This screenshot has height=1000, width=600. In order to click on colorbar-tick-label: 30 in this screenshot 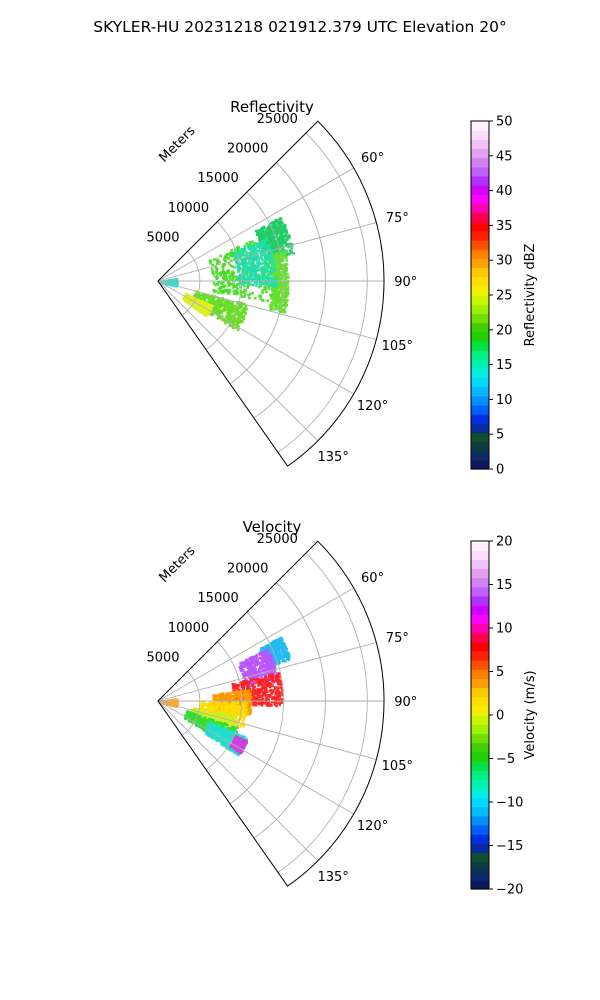, I will do `click(504, 261)`.